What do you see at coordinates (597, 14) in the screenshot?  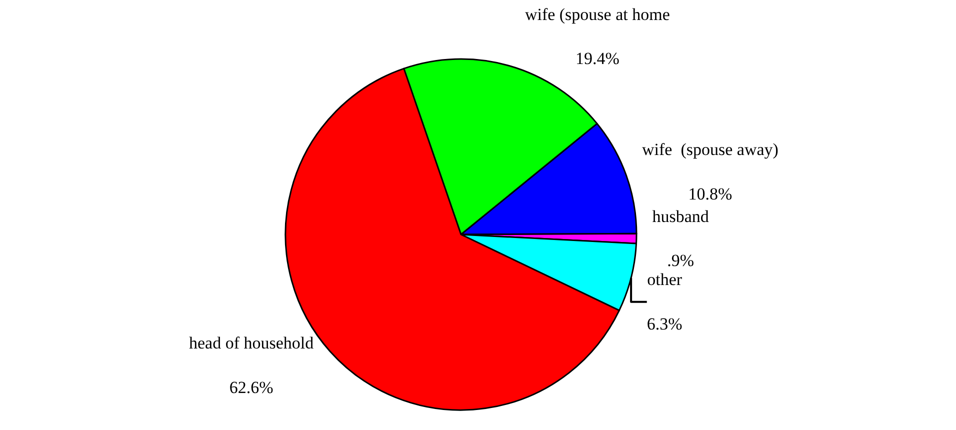 I see `slice-label: wife (spouse at home` at bounding box center [597, 14].